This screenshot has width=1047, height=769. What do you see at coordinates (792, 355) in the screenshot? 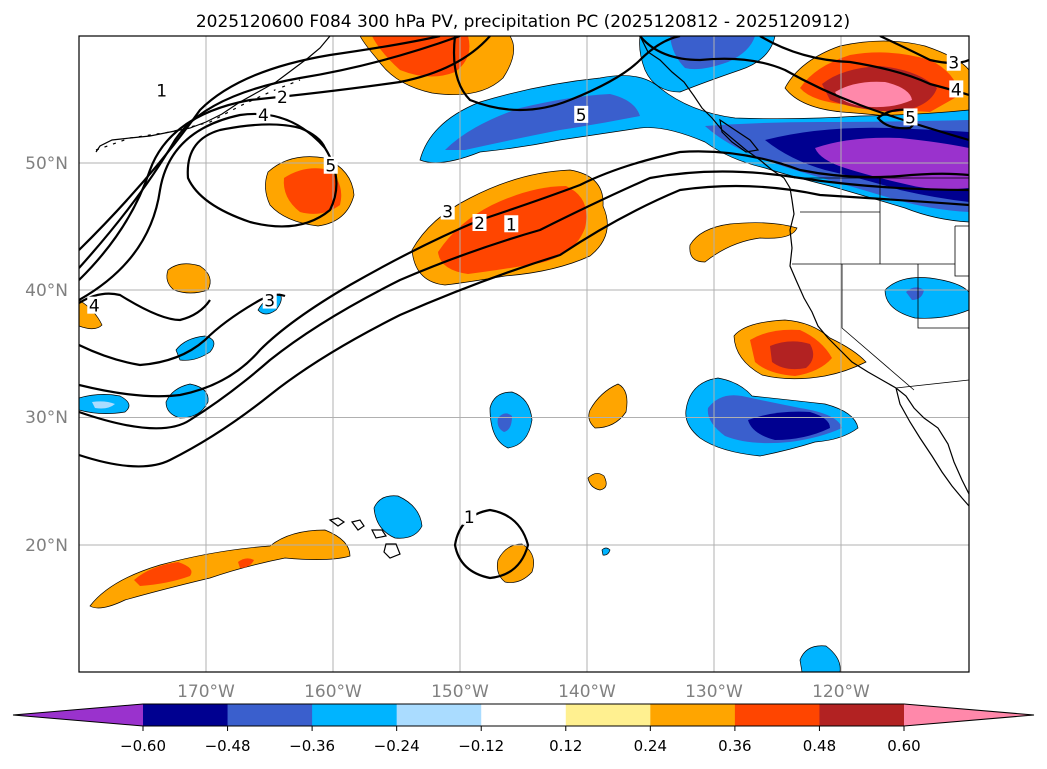
I see `precip-region-california-strong` at bounding box center [792, 355].